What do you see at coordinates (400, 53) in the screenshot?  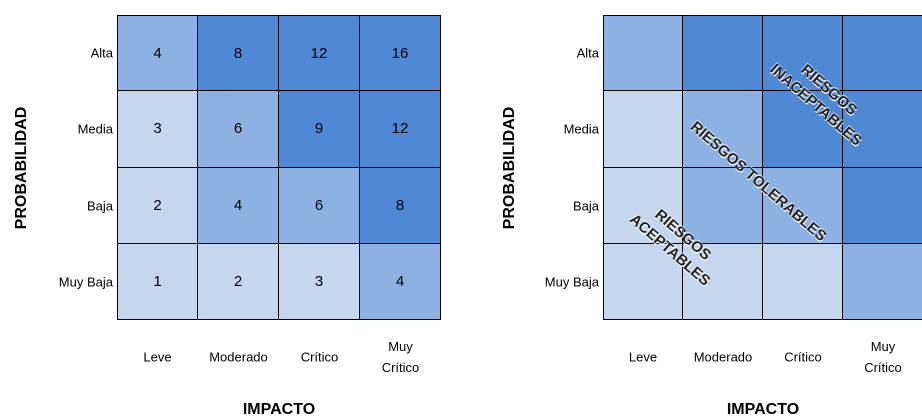 I see `cell: 16` at bounding box center [400, 53].